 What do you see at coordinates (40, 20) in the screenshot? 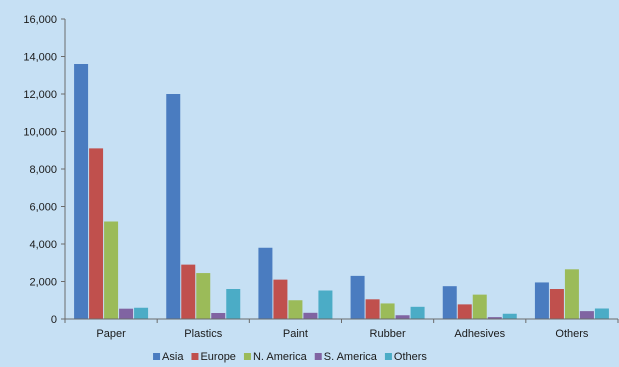
I see `y-tick-label: 16,000` at bounding box center [40, 20].